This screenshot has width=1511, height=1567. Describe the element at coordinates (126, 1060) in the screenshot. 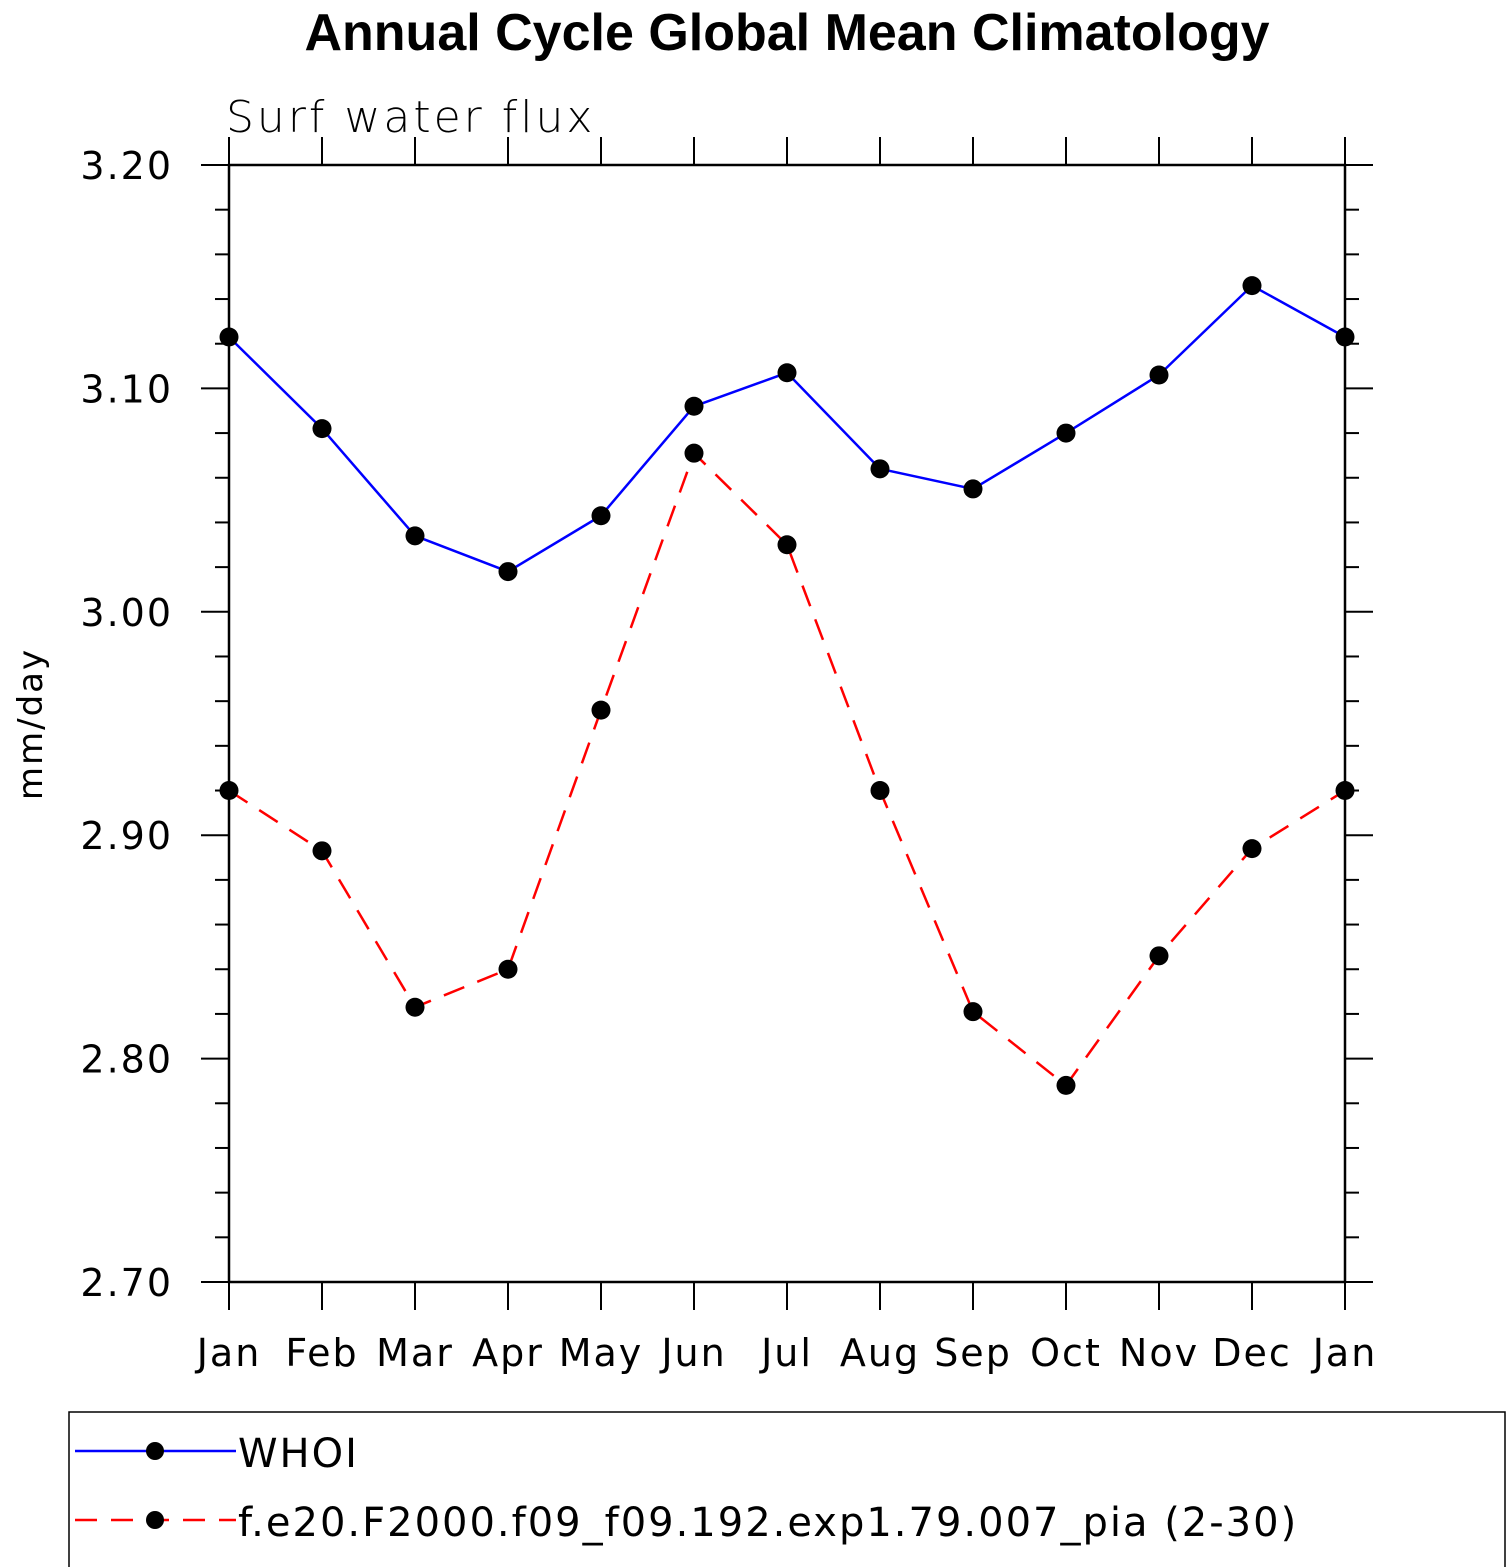

I see `y-tick-label: 2.80` at that location.